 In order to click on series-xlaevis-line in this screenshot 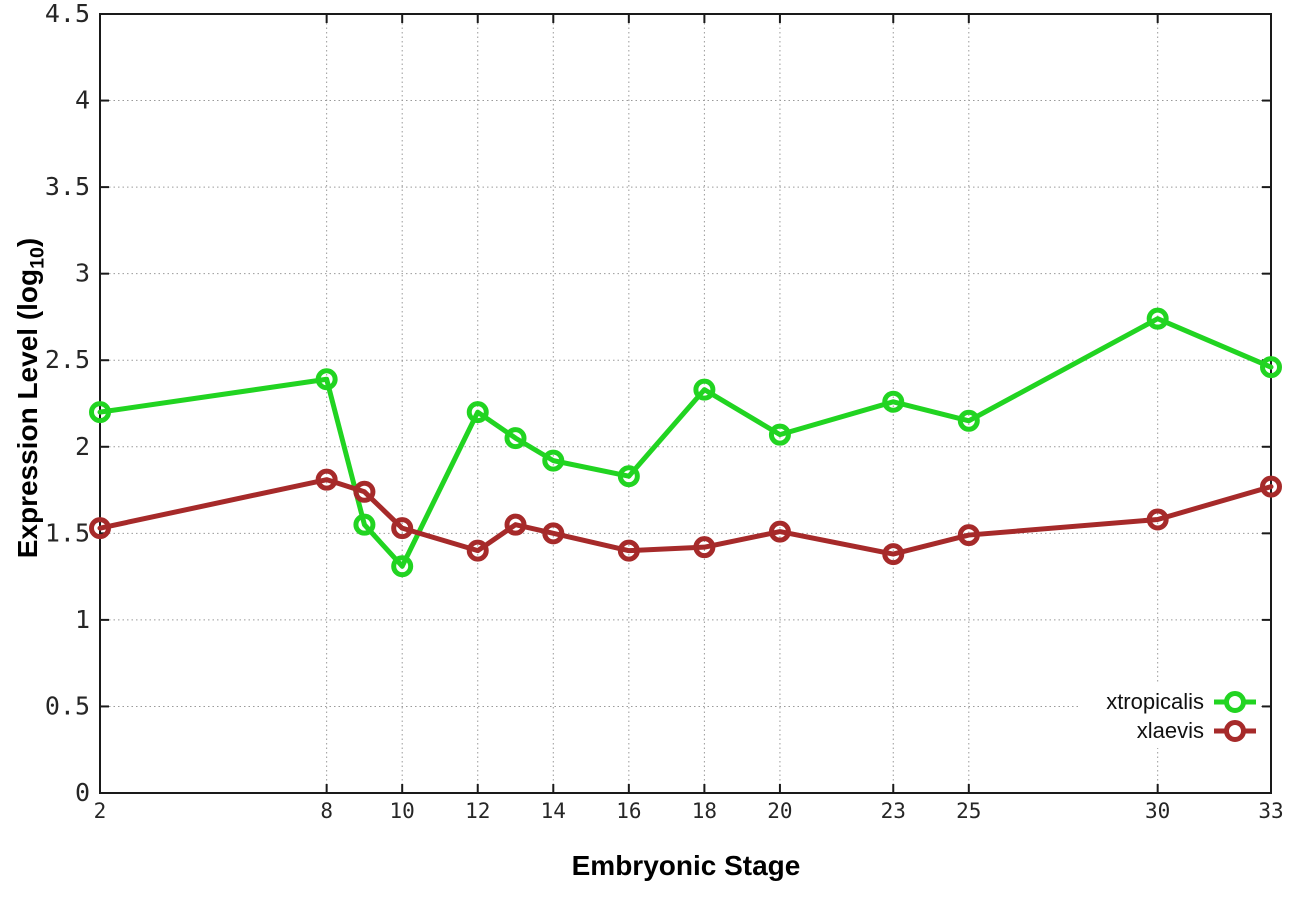, I will do `click(685, 517)`.